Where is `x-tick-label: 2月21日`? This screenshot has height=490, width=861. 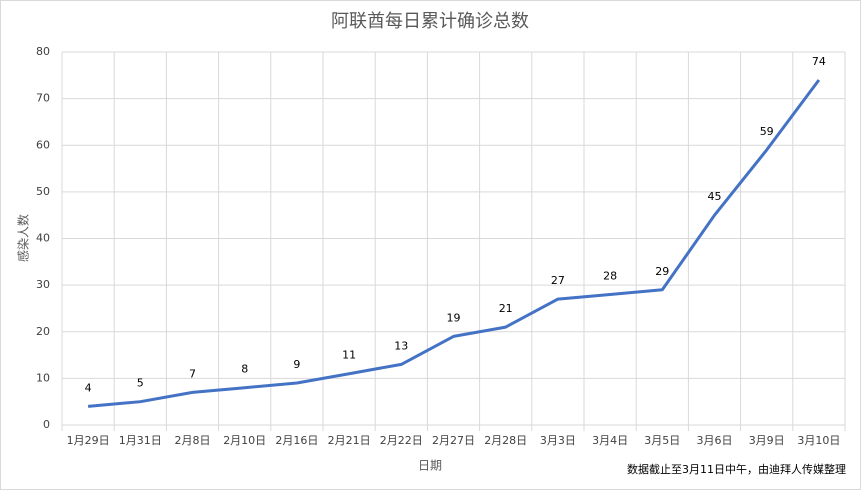
x-tick-label: 2月21日 is located at coordinates (349, 440).